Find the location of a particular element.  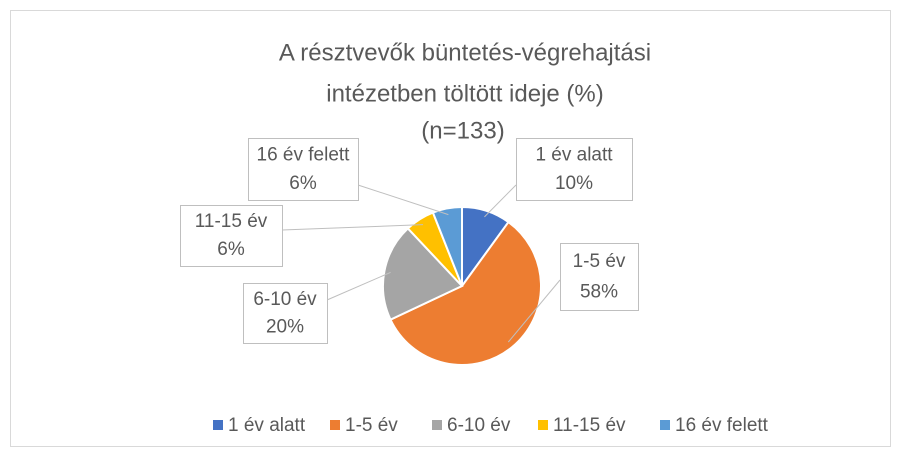

data-label: 58% is located at coordinates (599, 292).